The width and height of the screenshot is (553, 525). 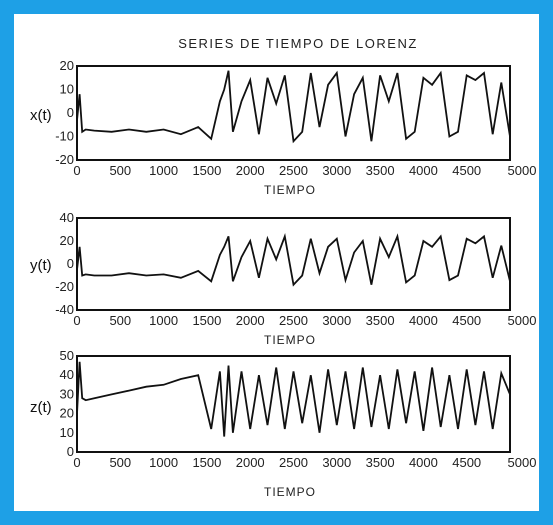 What do you see at coordinates (293, 260) in the screenshot?
I see `series-y-line` at bounding box center [293, 260].